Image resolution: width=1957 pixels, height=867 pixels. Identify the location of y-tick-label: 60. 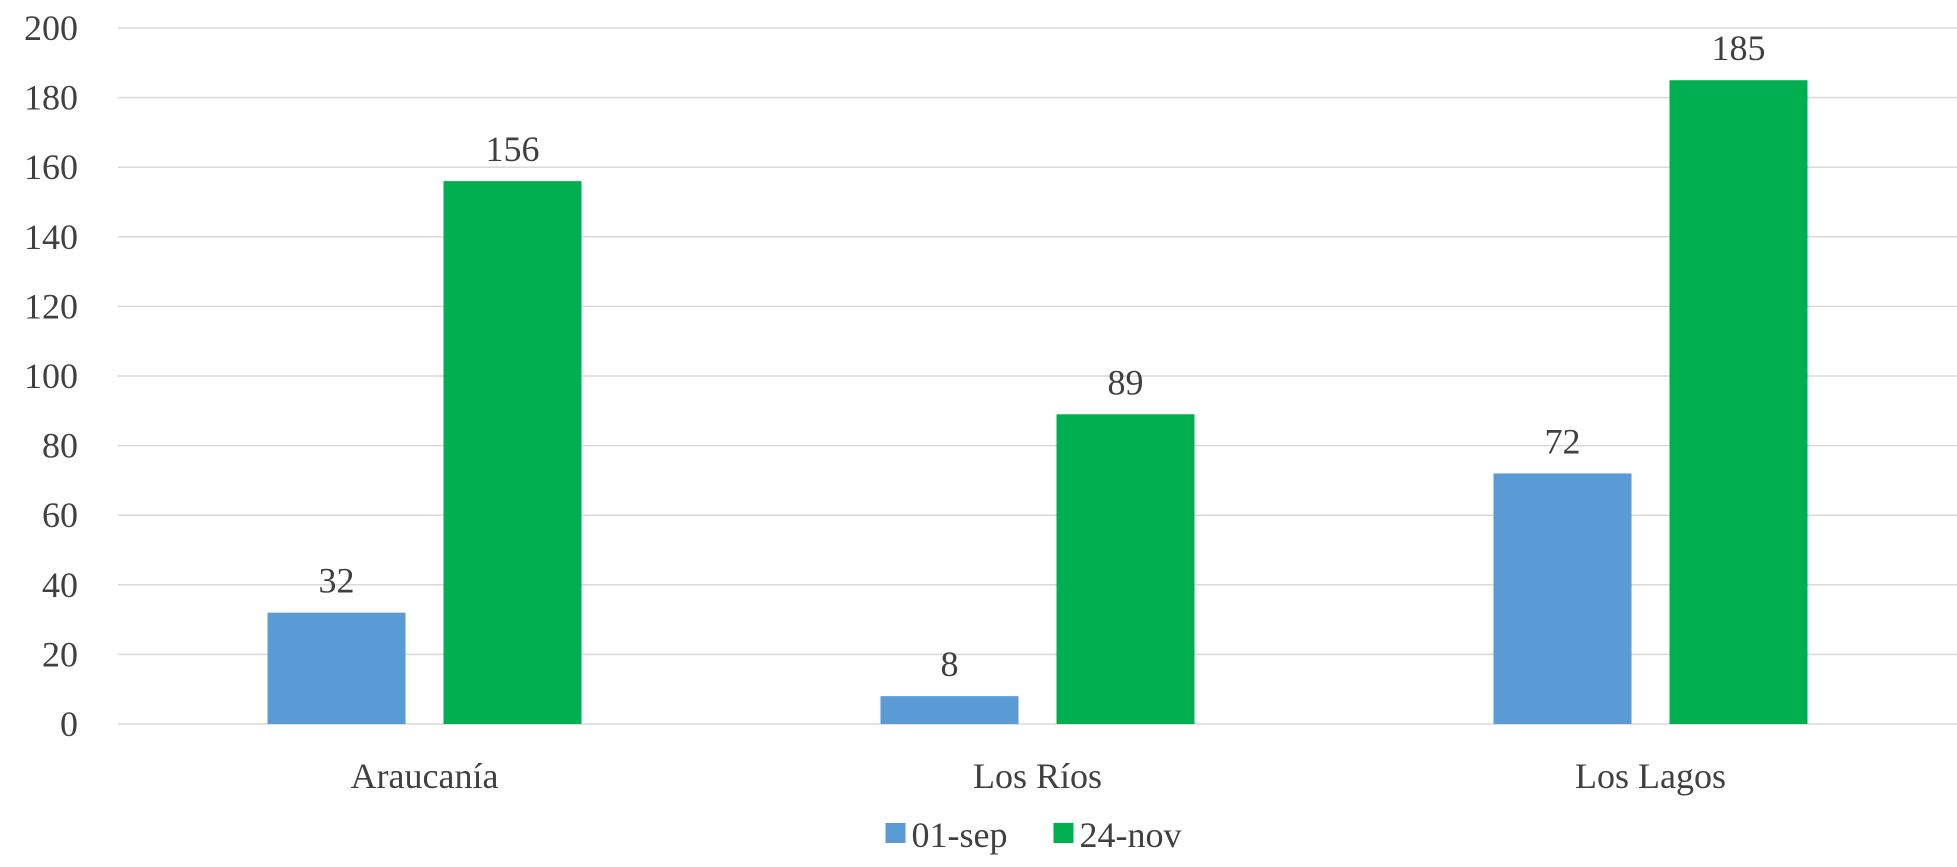
(60, 515).